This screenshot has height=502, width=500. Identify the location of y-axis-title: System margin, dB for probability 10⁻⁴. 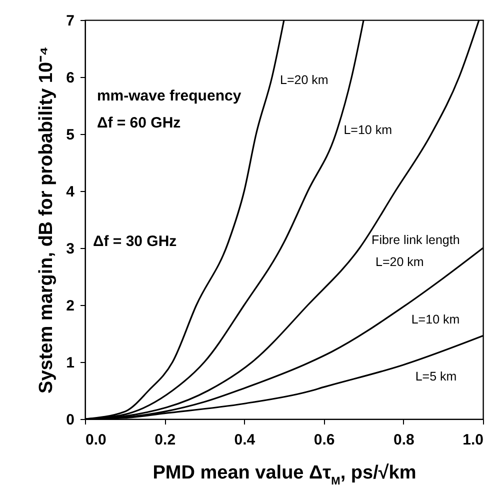
(47, 220).